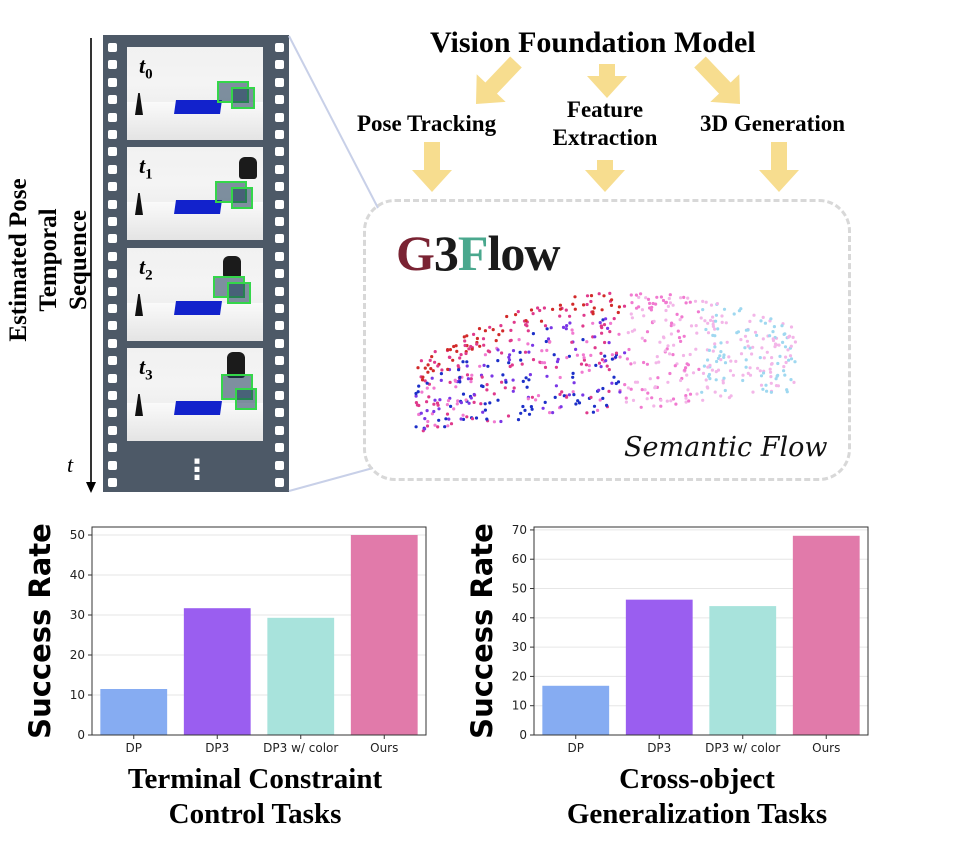 The height and width of the screenshot is (843, 954). Describe the element at coordinates (523, 253) in the screenshot. I see `brand-letter: low` at that location.